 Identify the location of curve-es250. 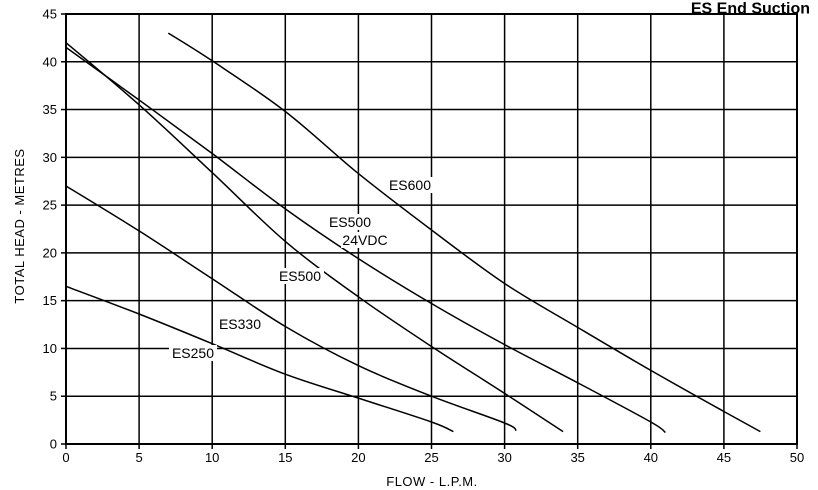
(259, 359).